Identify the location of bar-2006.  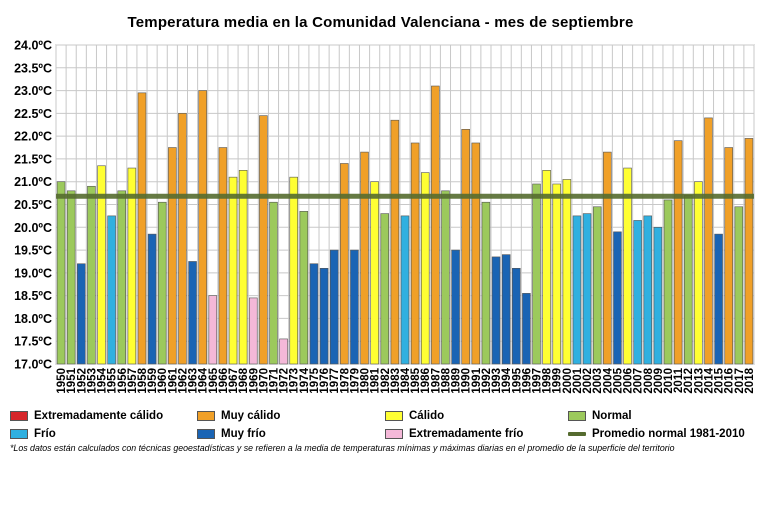
(627, 266).